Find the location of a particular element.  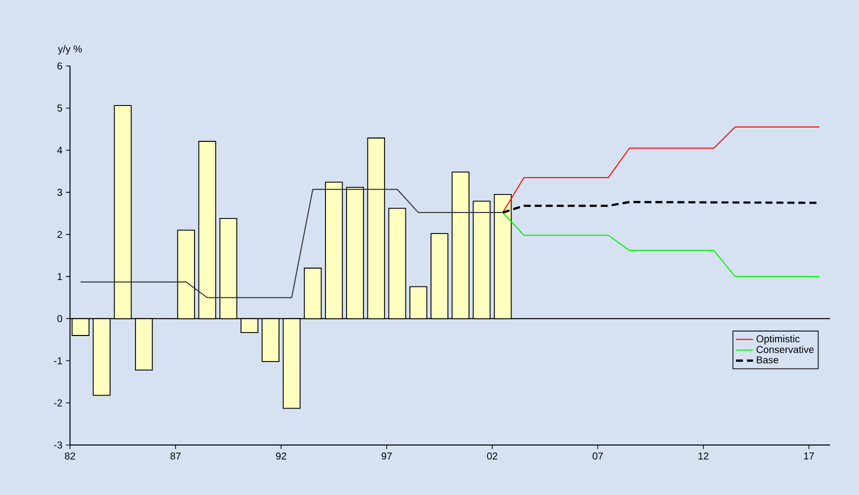

y-tick-label: -3 is located at coordinates (58, 445).